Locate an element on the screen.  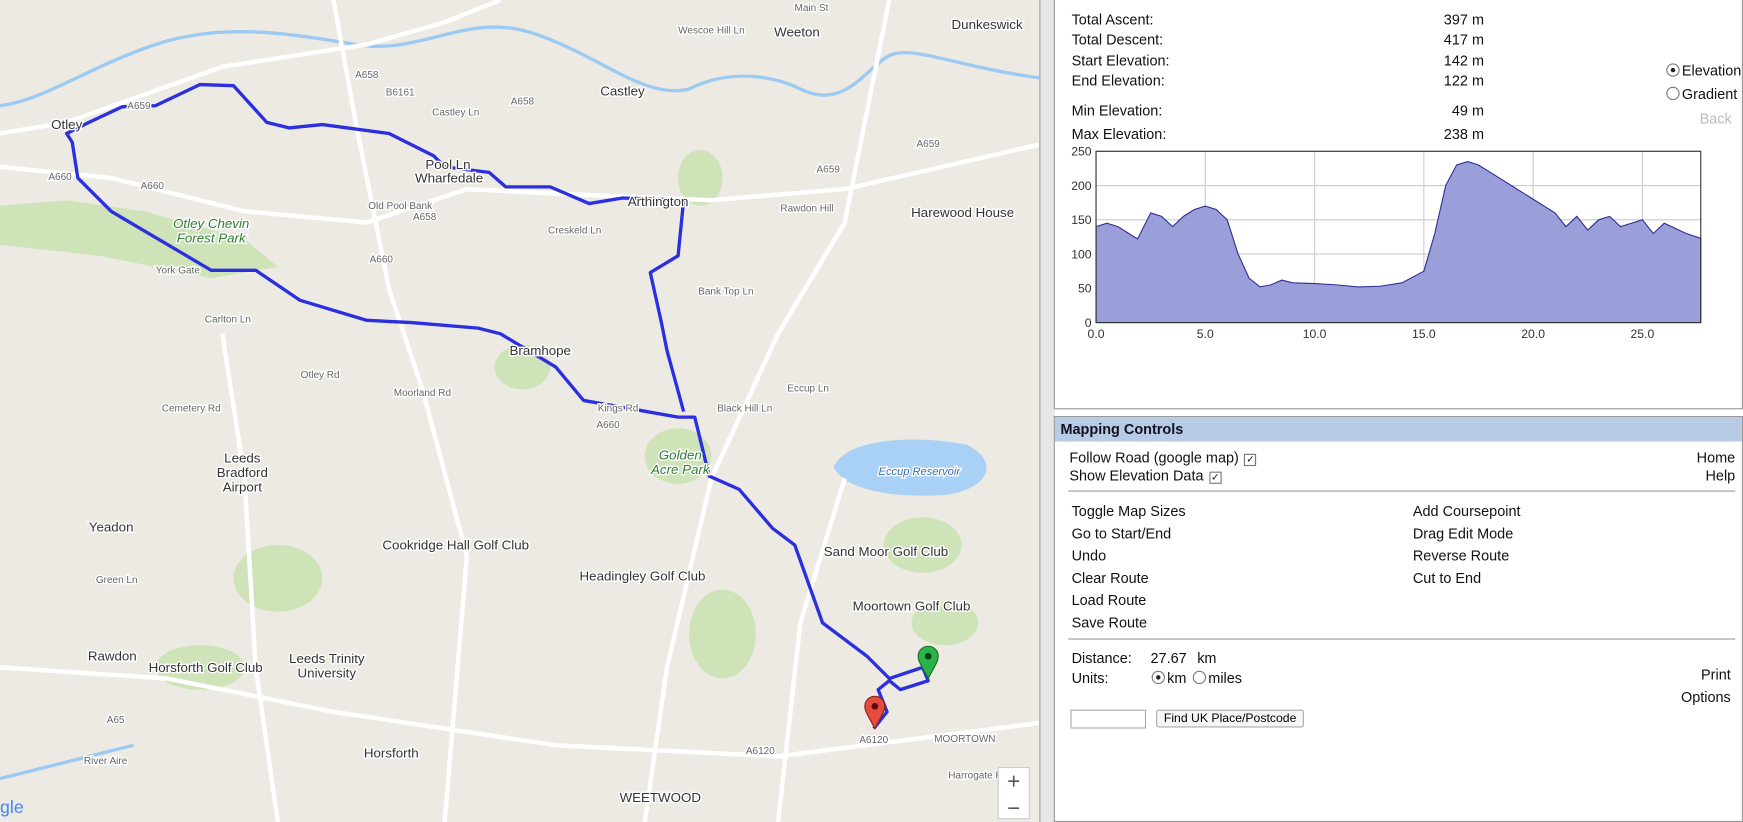
map-label: Dunkeswick is located at coordinates (987, 24).